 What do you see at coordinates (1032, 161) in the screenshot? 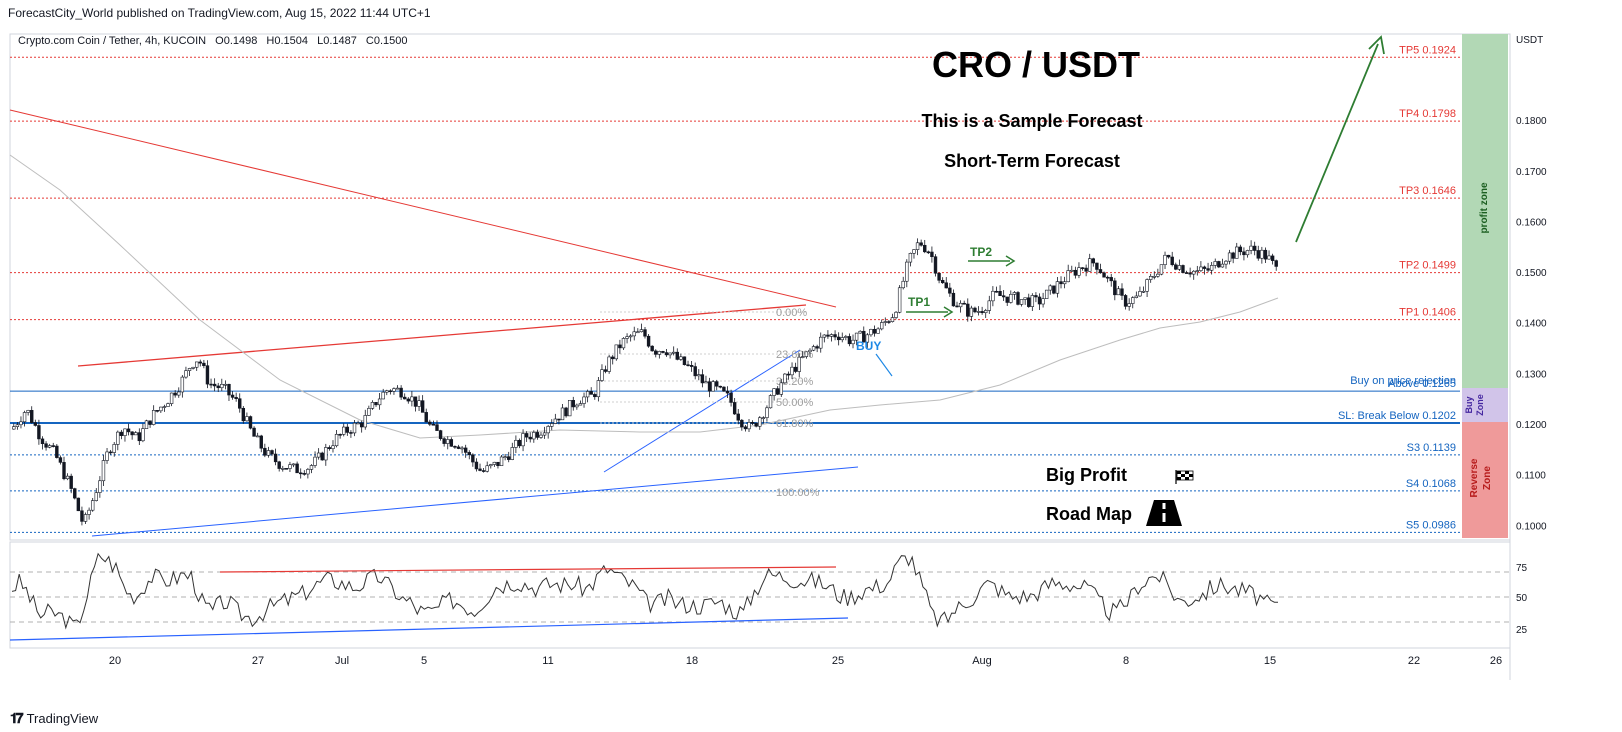
I see `short-term-text: Short-Term Forecast` at bounding box center [1032, 161].